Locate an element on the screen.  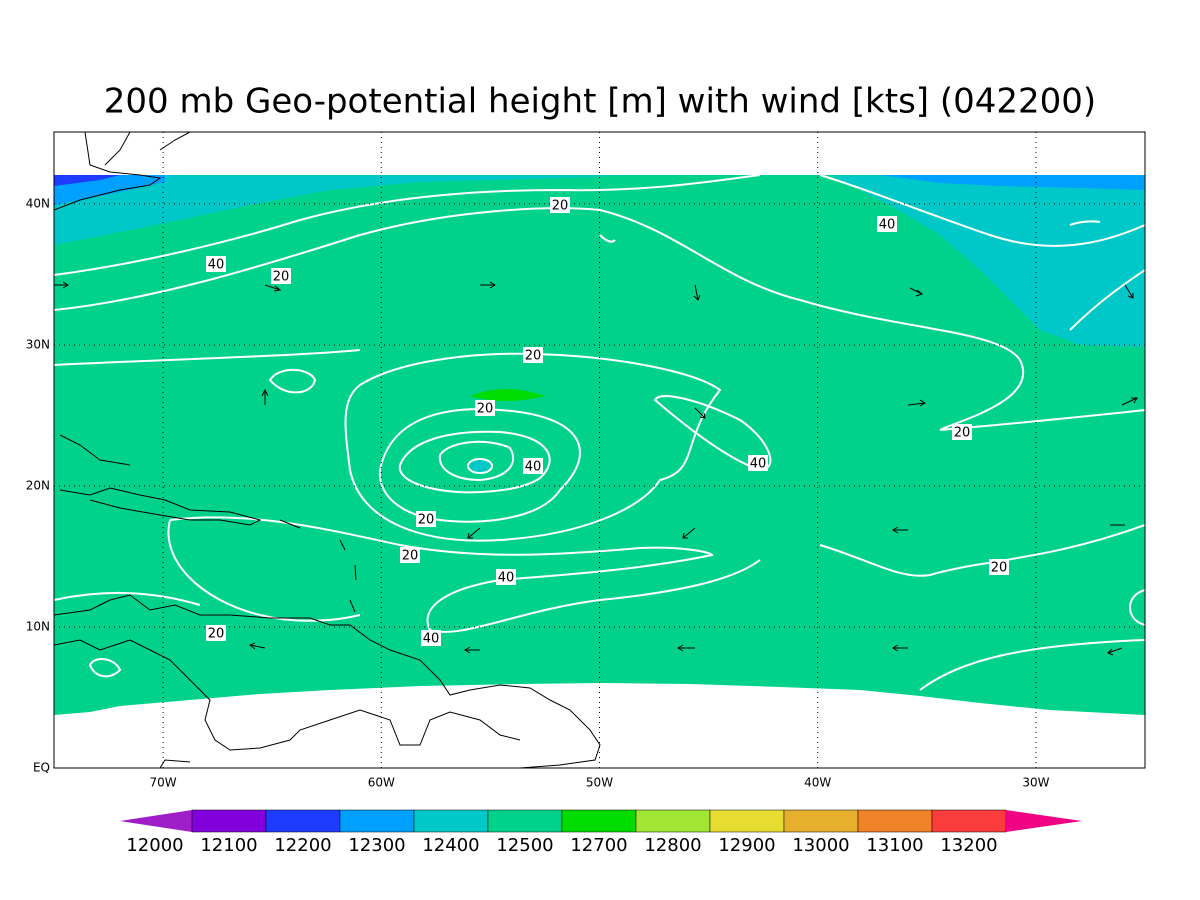
colorbar-label: 13100 is located at coordinates (894, 845).